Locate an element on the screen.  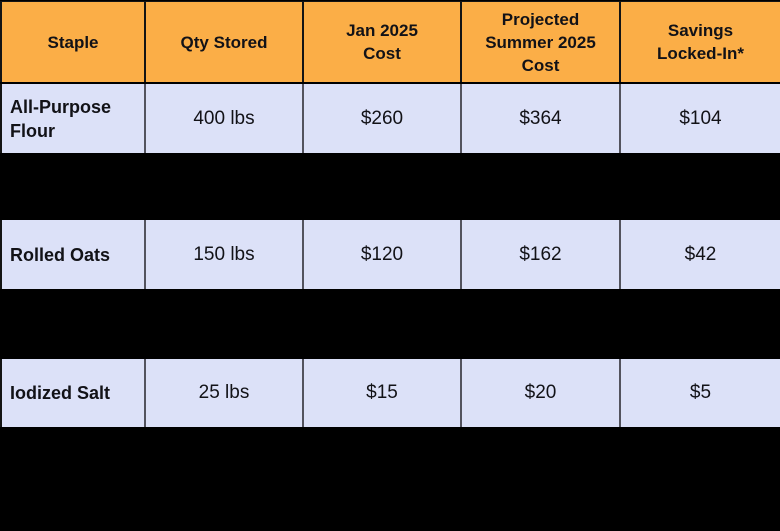
table-row-iodized-salt: Iodized Salt 25 lbs $15 $20 $5 is located at coordinates (390, 393).